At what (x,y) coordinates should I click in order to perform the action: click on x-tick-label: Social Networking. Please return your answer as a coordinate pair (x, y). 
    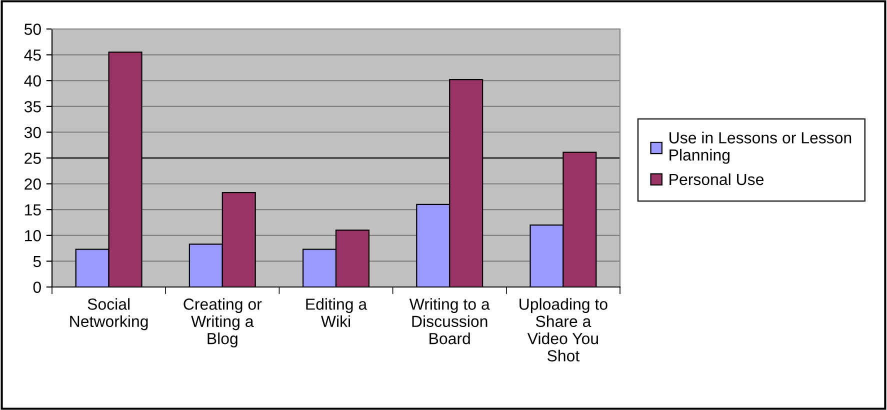
    Looking at the image, I should click on (109, 314).